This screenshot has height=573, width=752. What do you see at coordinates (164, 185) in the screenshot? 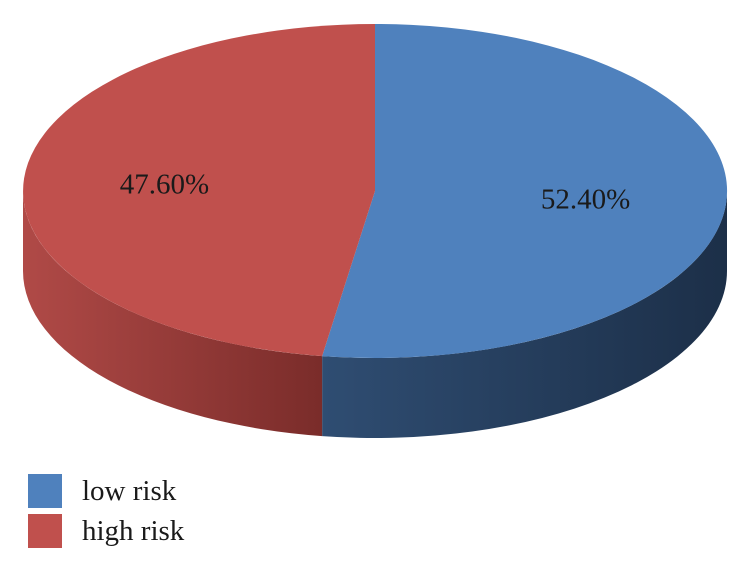
I see `slice-label-high-risk: 47.60%` at bounding box center [164, 185].